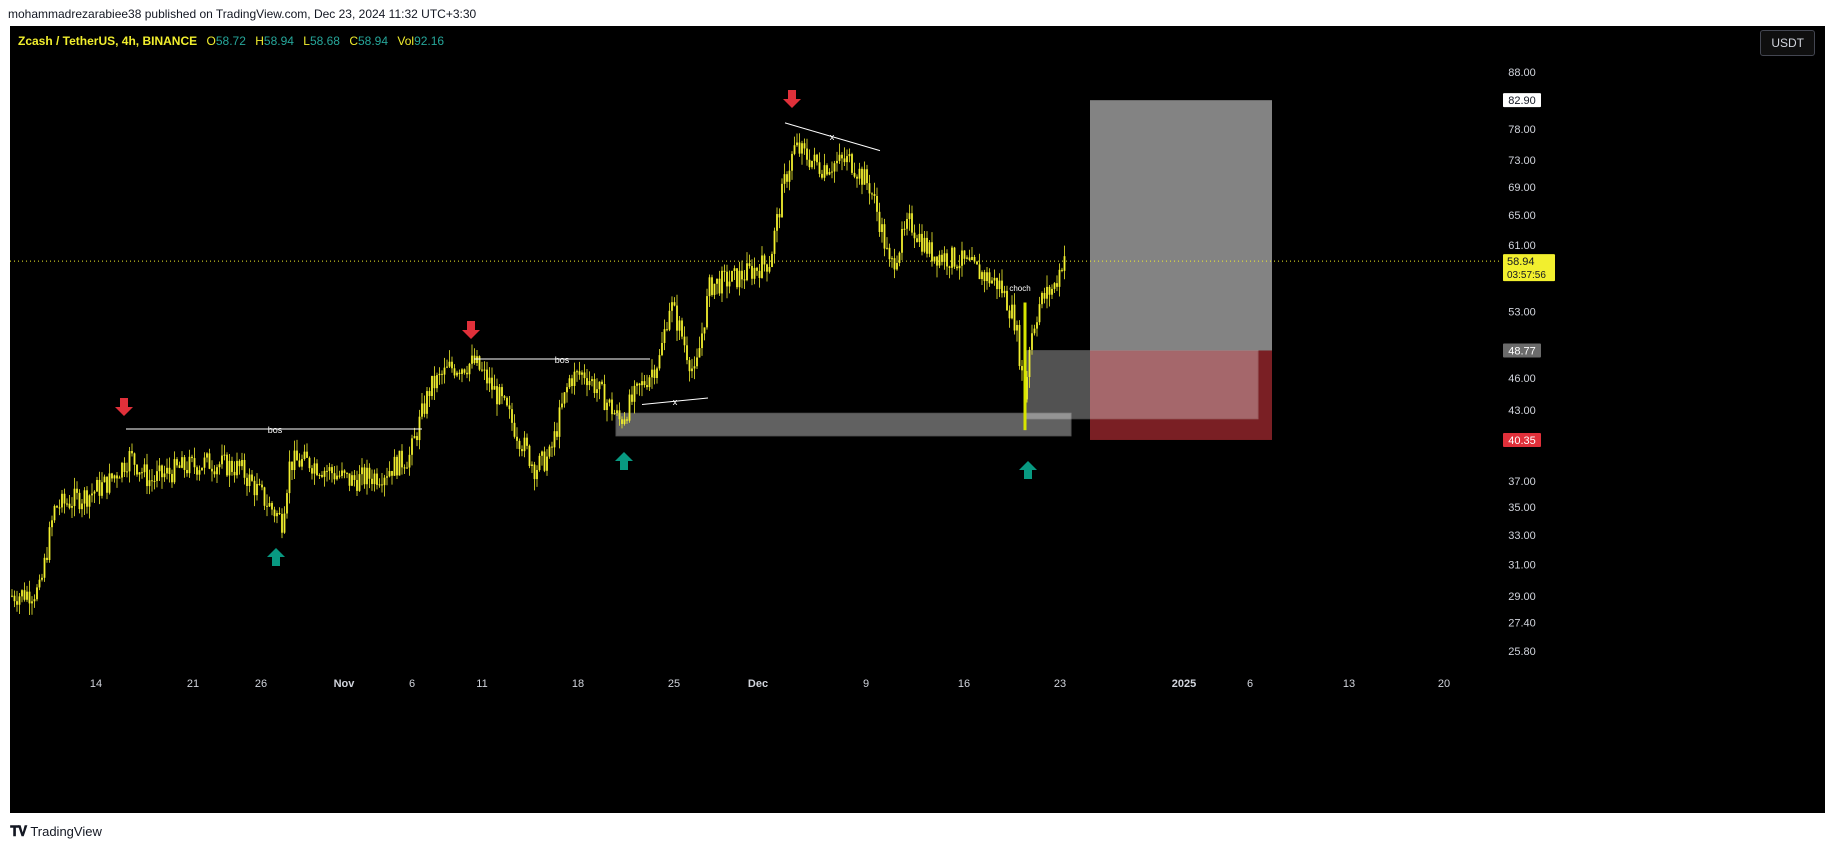 The height and width of the screenshot is (849, 1835). I want to click on currency-button: USDT, so click(1787, 43).